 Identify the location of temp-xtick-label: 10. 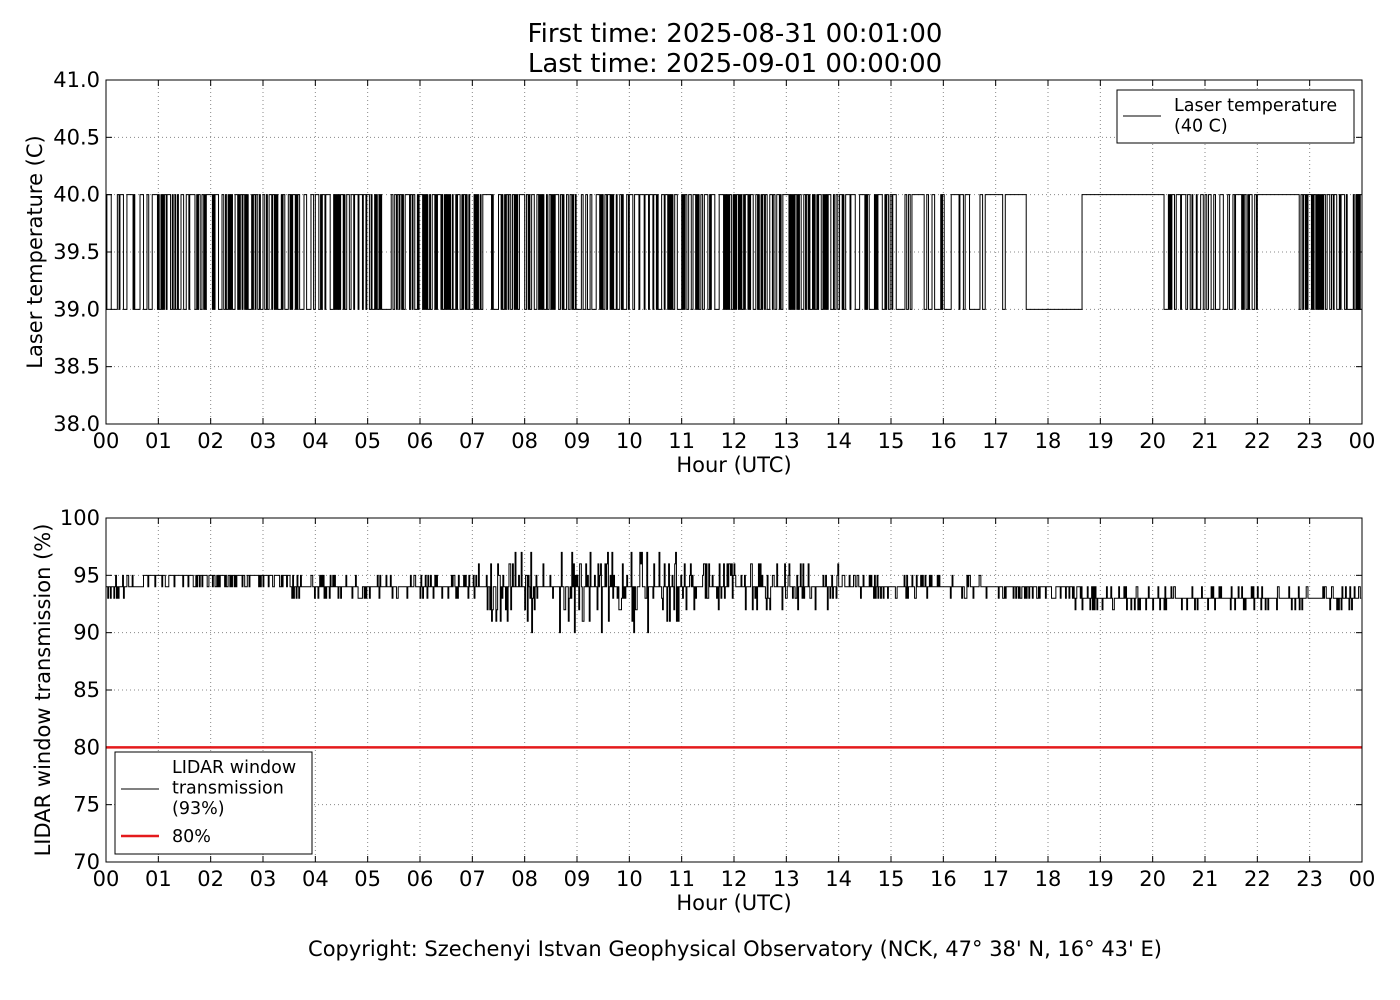
(629, 441).